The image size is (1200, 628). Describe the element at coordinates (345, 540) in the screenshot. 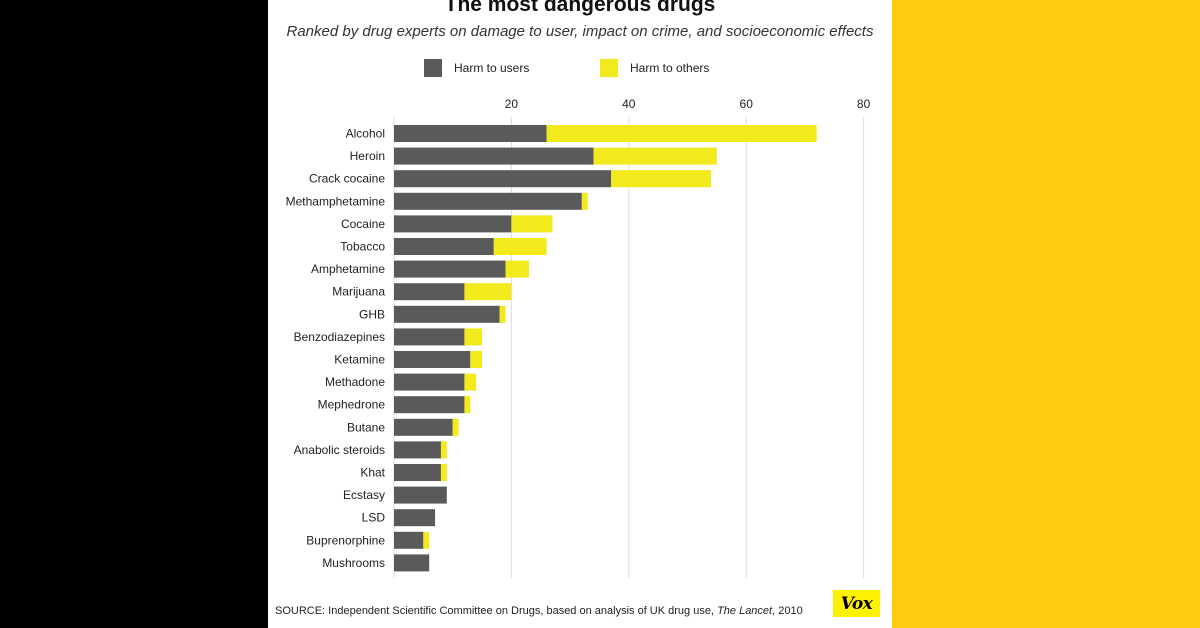

I see `category-label-buprenorphine: Buprenorphine` at that location.